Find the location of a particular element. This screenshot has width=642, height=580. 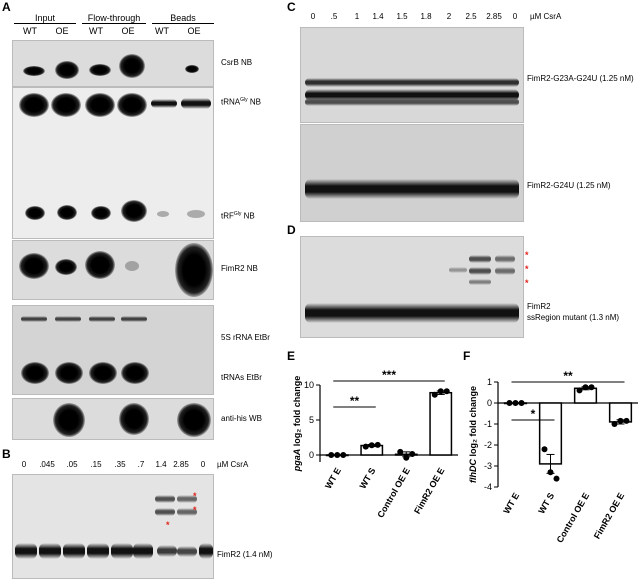

conc-label: 1 is located at coordinates (357, 16).